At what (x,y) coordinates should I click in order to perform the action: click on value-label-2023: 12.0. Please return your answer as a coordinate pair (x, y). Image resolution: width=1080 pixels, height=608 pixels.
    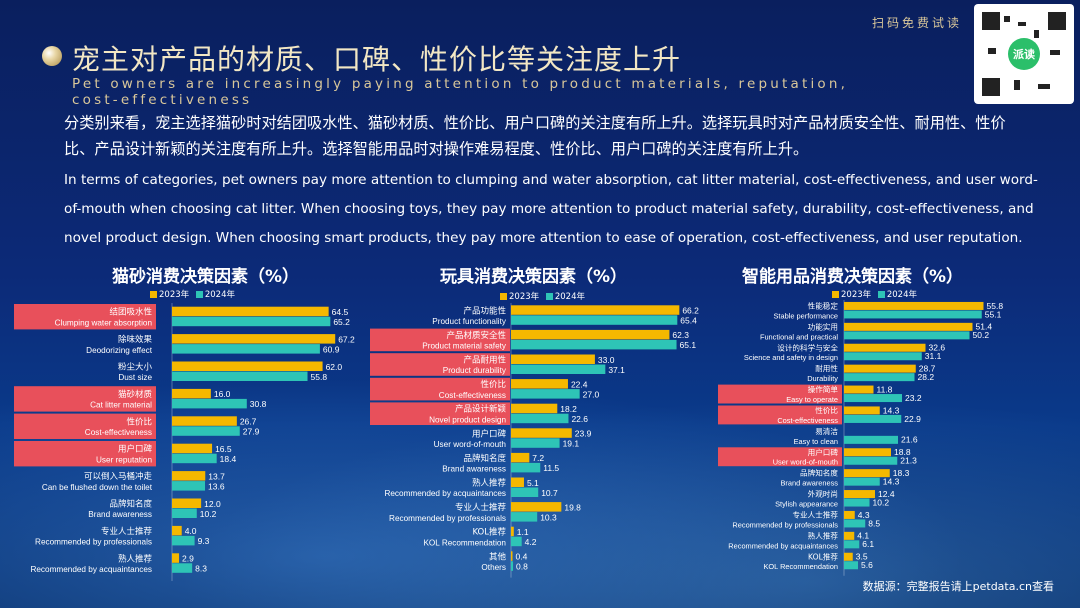
    Looking at the image, I should click on (212, 504).